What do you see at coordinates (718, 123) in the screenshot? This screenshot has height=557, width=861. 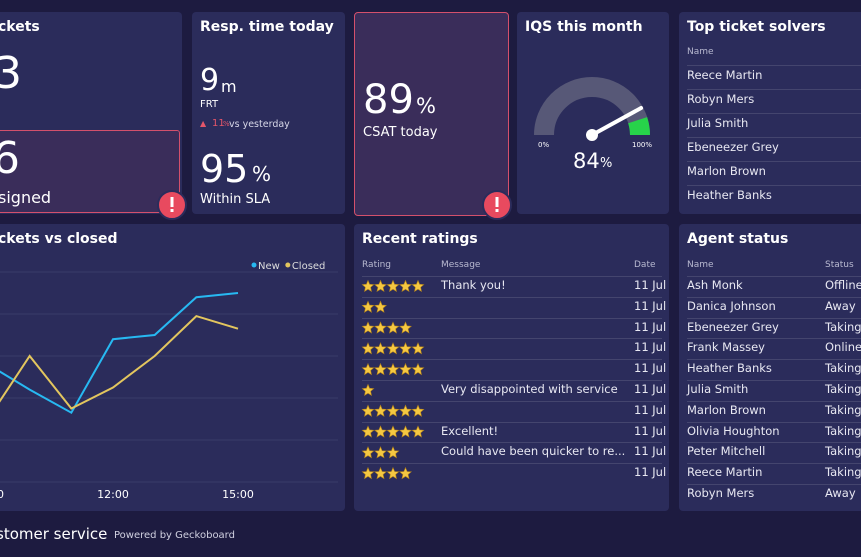 I see `solver-name: Julia Smith` at bounding box center [718, 123].